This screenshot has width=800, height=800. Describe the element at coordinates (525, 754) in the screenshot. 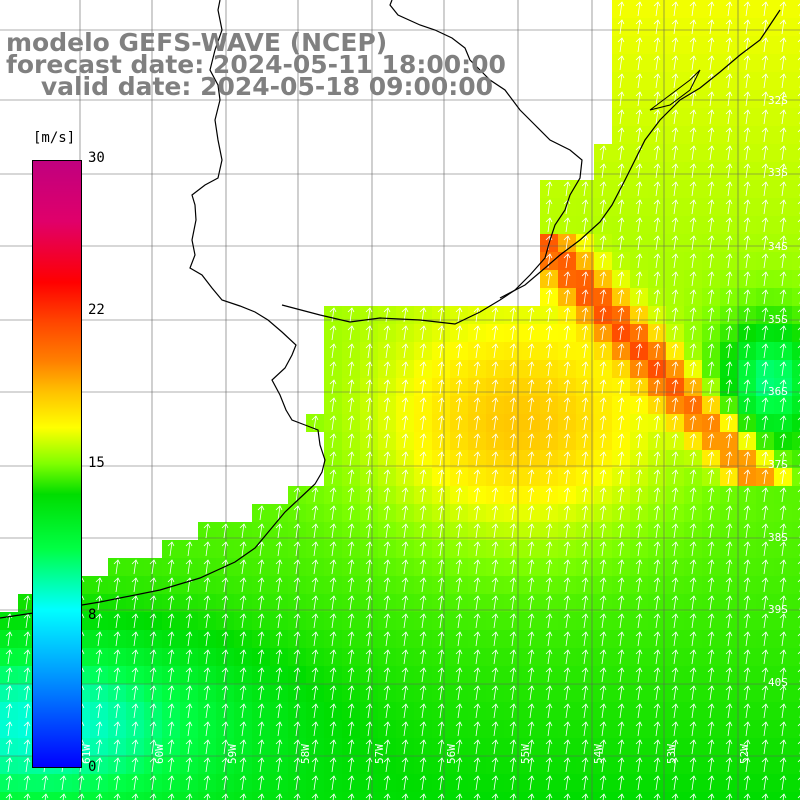

I see `longitude-label: 55W` at that location.